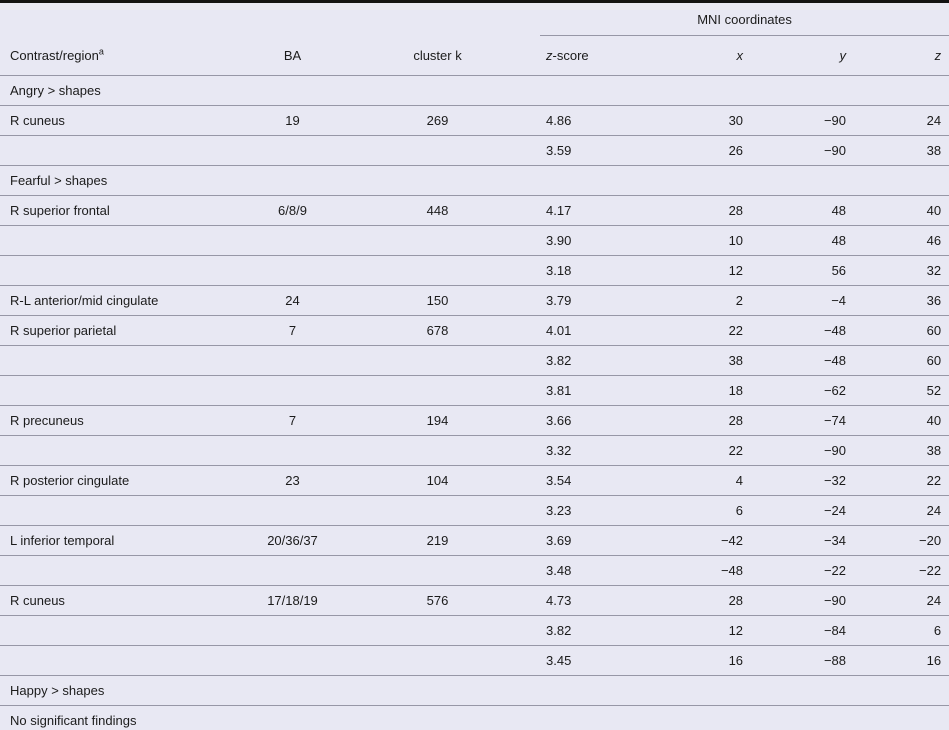  Describe the element at coordinates (474, 240) in the screenshot. I see `table-row: 3.90 10 48 46` at that location.